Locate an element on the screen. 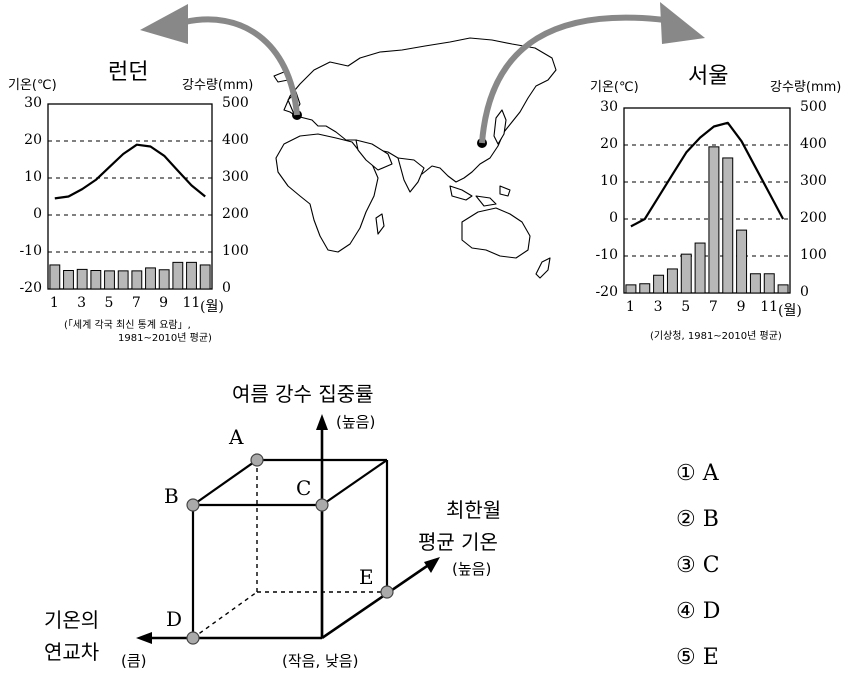 This screenshot has width=868, height=677. seoul-left-tick: 20 is located at coordinates (609, 144).